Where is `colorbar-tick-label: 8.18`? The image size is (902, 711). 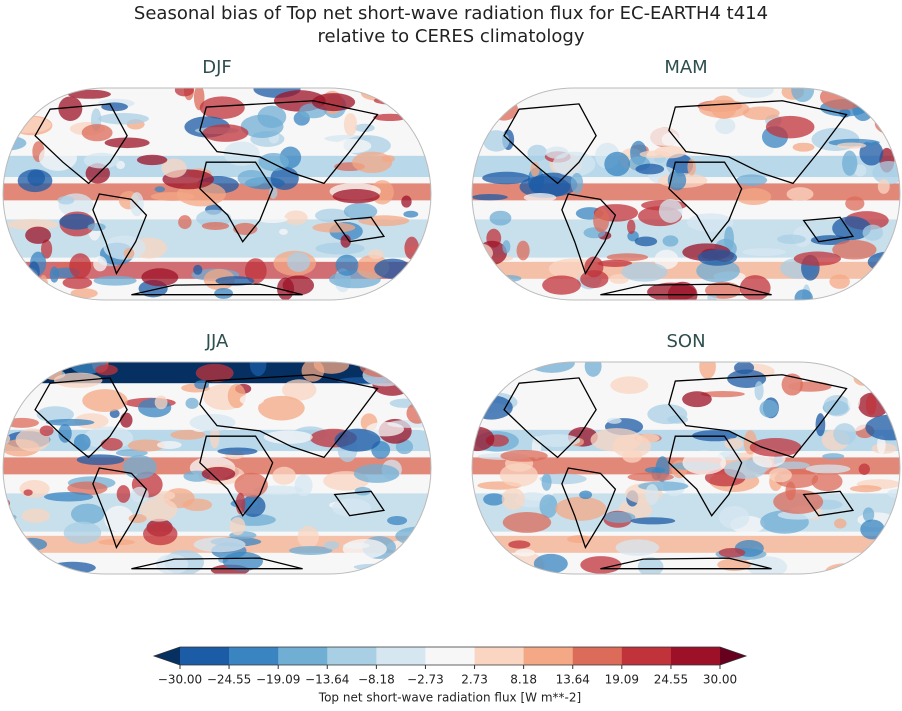 colorbar-tick-label: 8.18 is located at coordinates (523, 680).